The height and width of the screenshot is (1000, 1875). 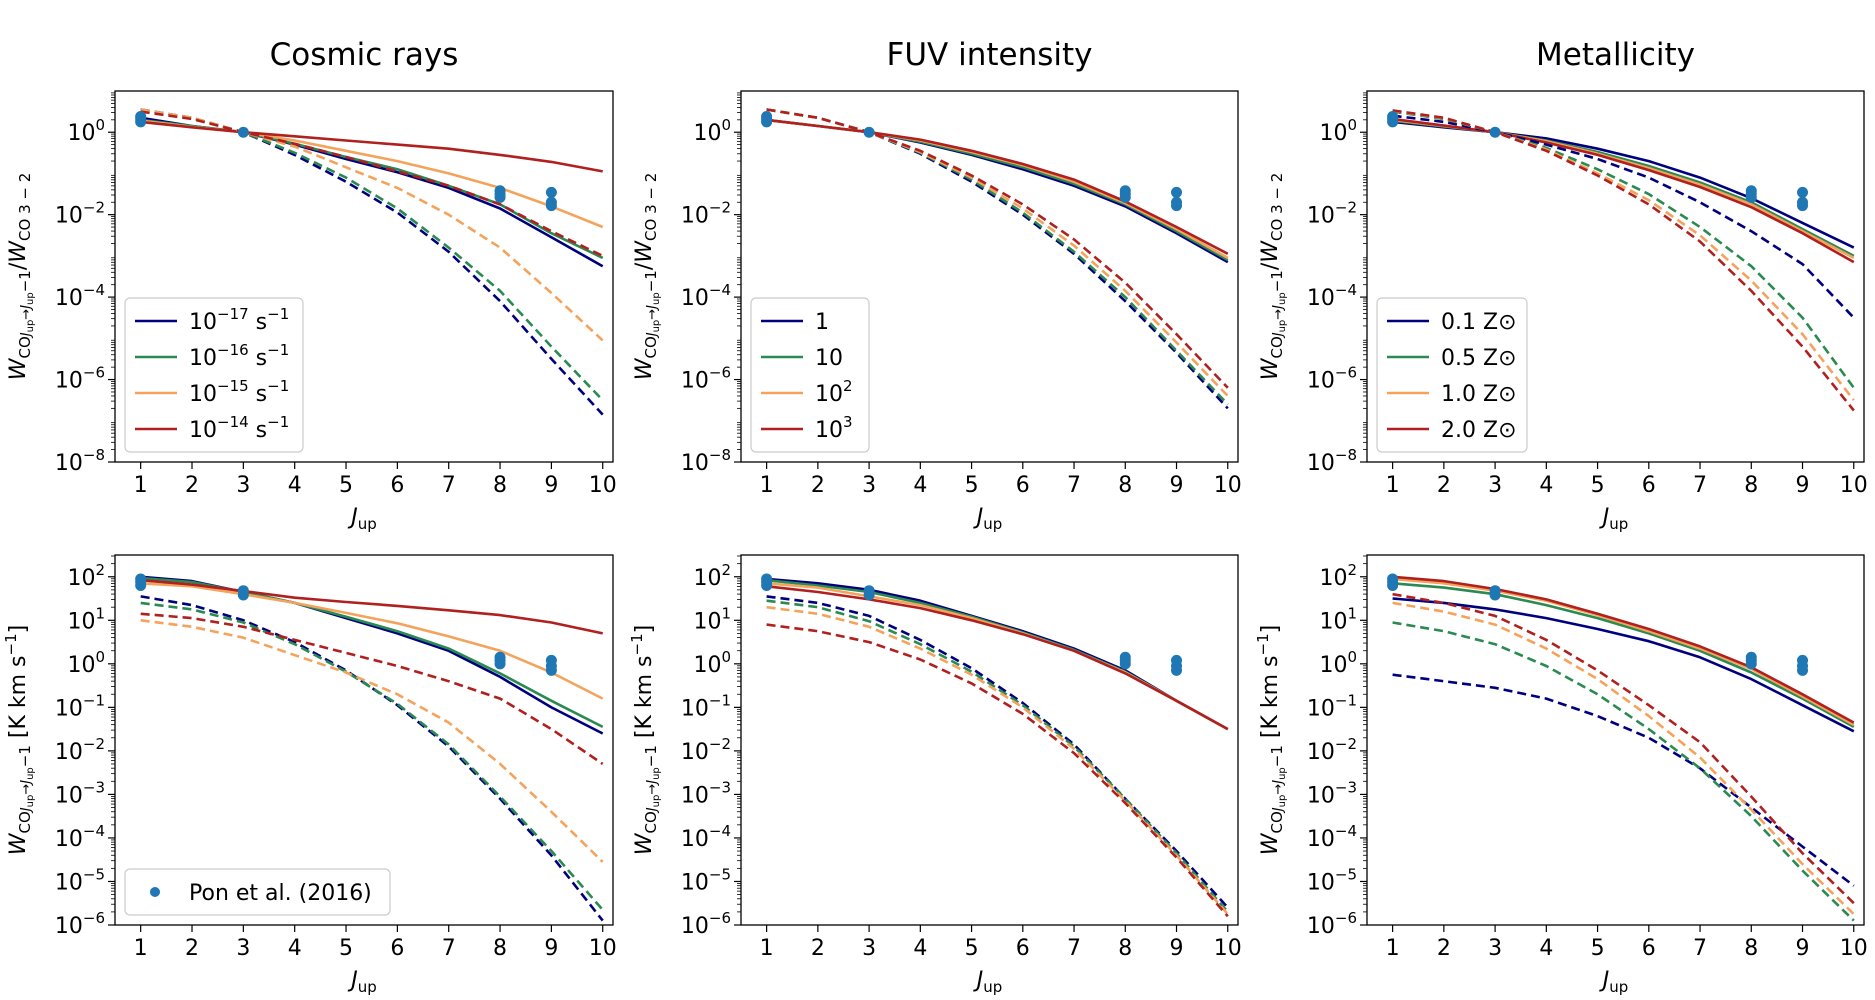 What do you see at coordinates (214, 375) in the screenshot?
I see `legend-box` at bounding box center [214, 375].